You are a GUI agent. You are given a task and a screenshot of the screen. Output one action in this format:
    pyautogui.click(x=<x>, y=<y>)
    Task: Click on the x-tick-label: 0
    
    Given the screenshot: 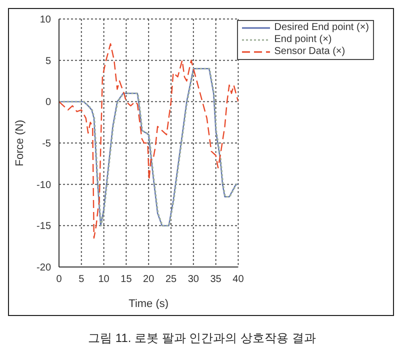 What is the action you would take?
    pyautogui.click(x=59, y=280)
    